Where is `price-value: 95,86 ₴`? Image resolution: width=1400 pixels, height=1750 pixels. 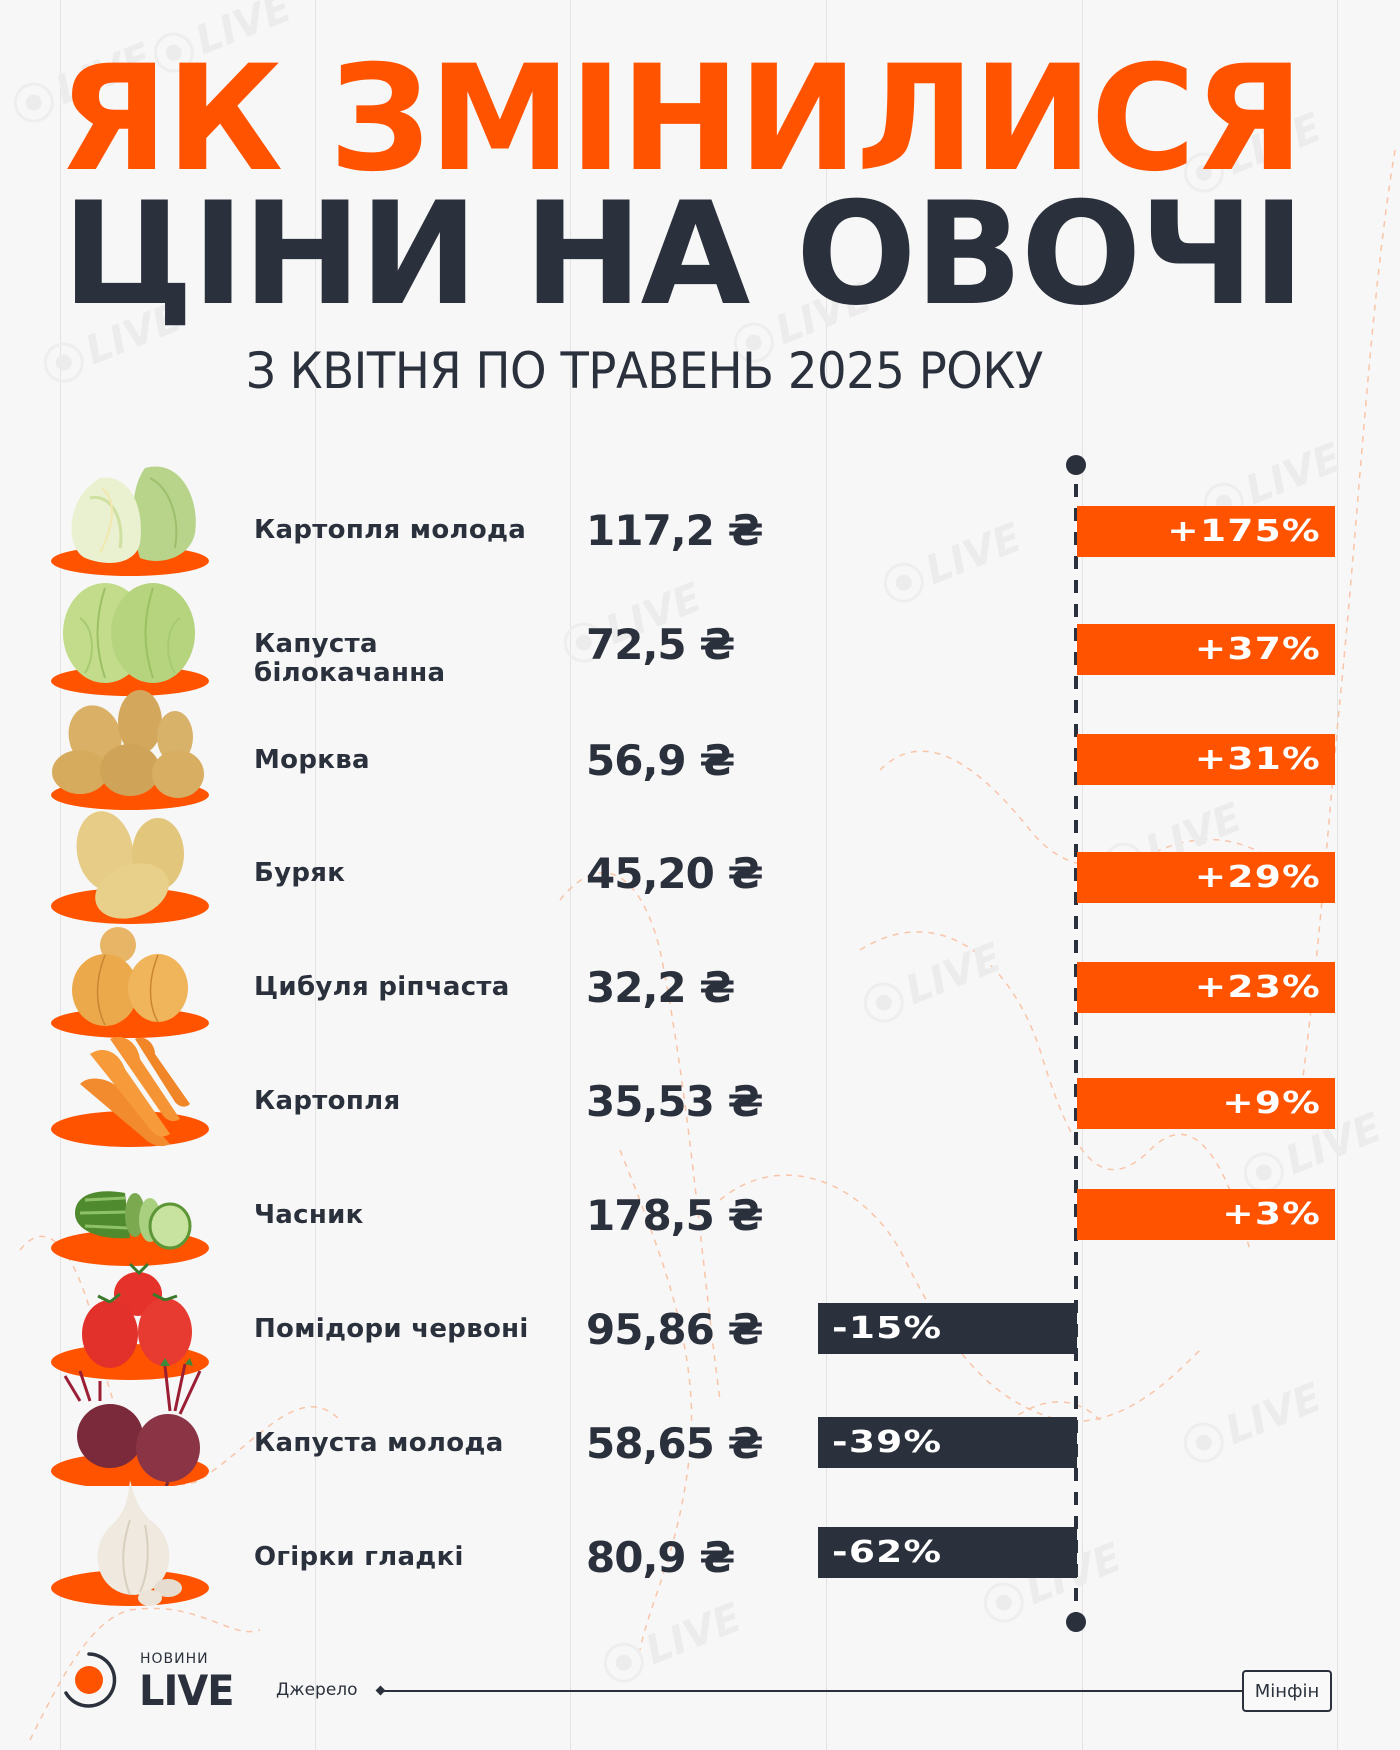 price-value: 95,86 ₴ is located at coordinates (675, 1329).